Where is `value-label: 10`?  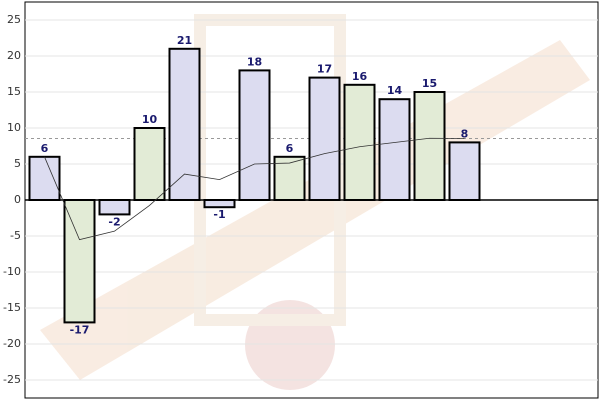
value-label: 10 is located at coordinates (150, 119).